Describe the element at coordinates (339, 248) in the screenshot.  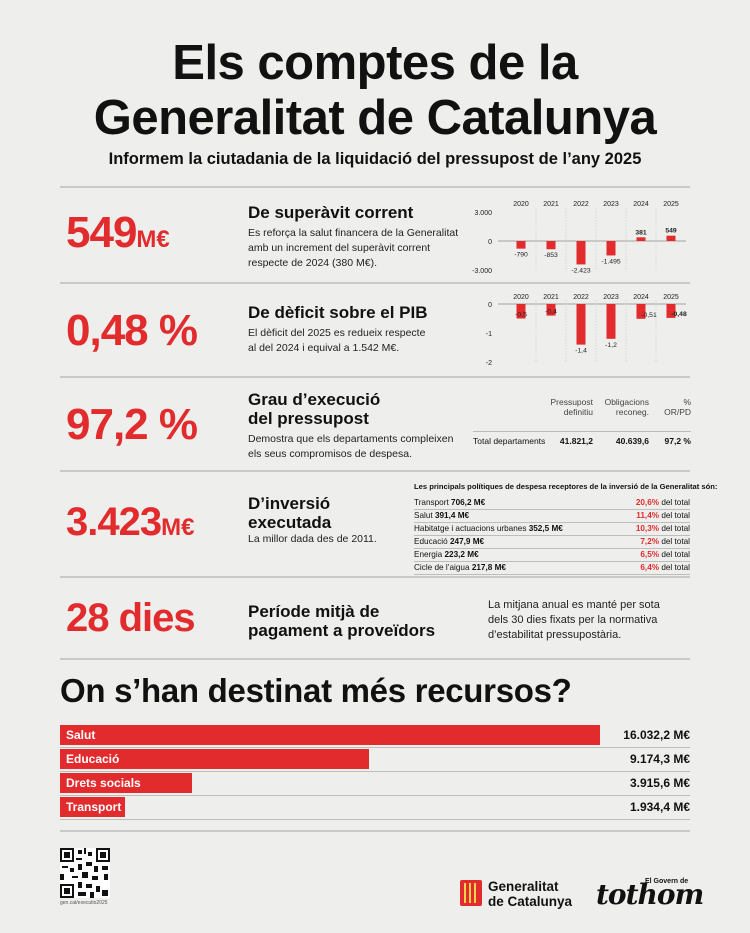
I see `superavit-text-2: amb un increment del superàvit corrent` at that location.